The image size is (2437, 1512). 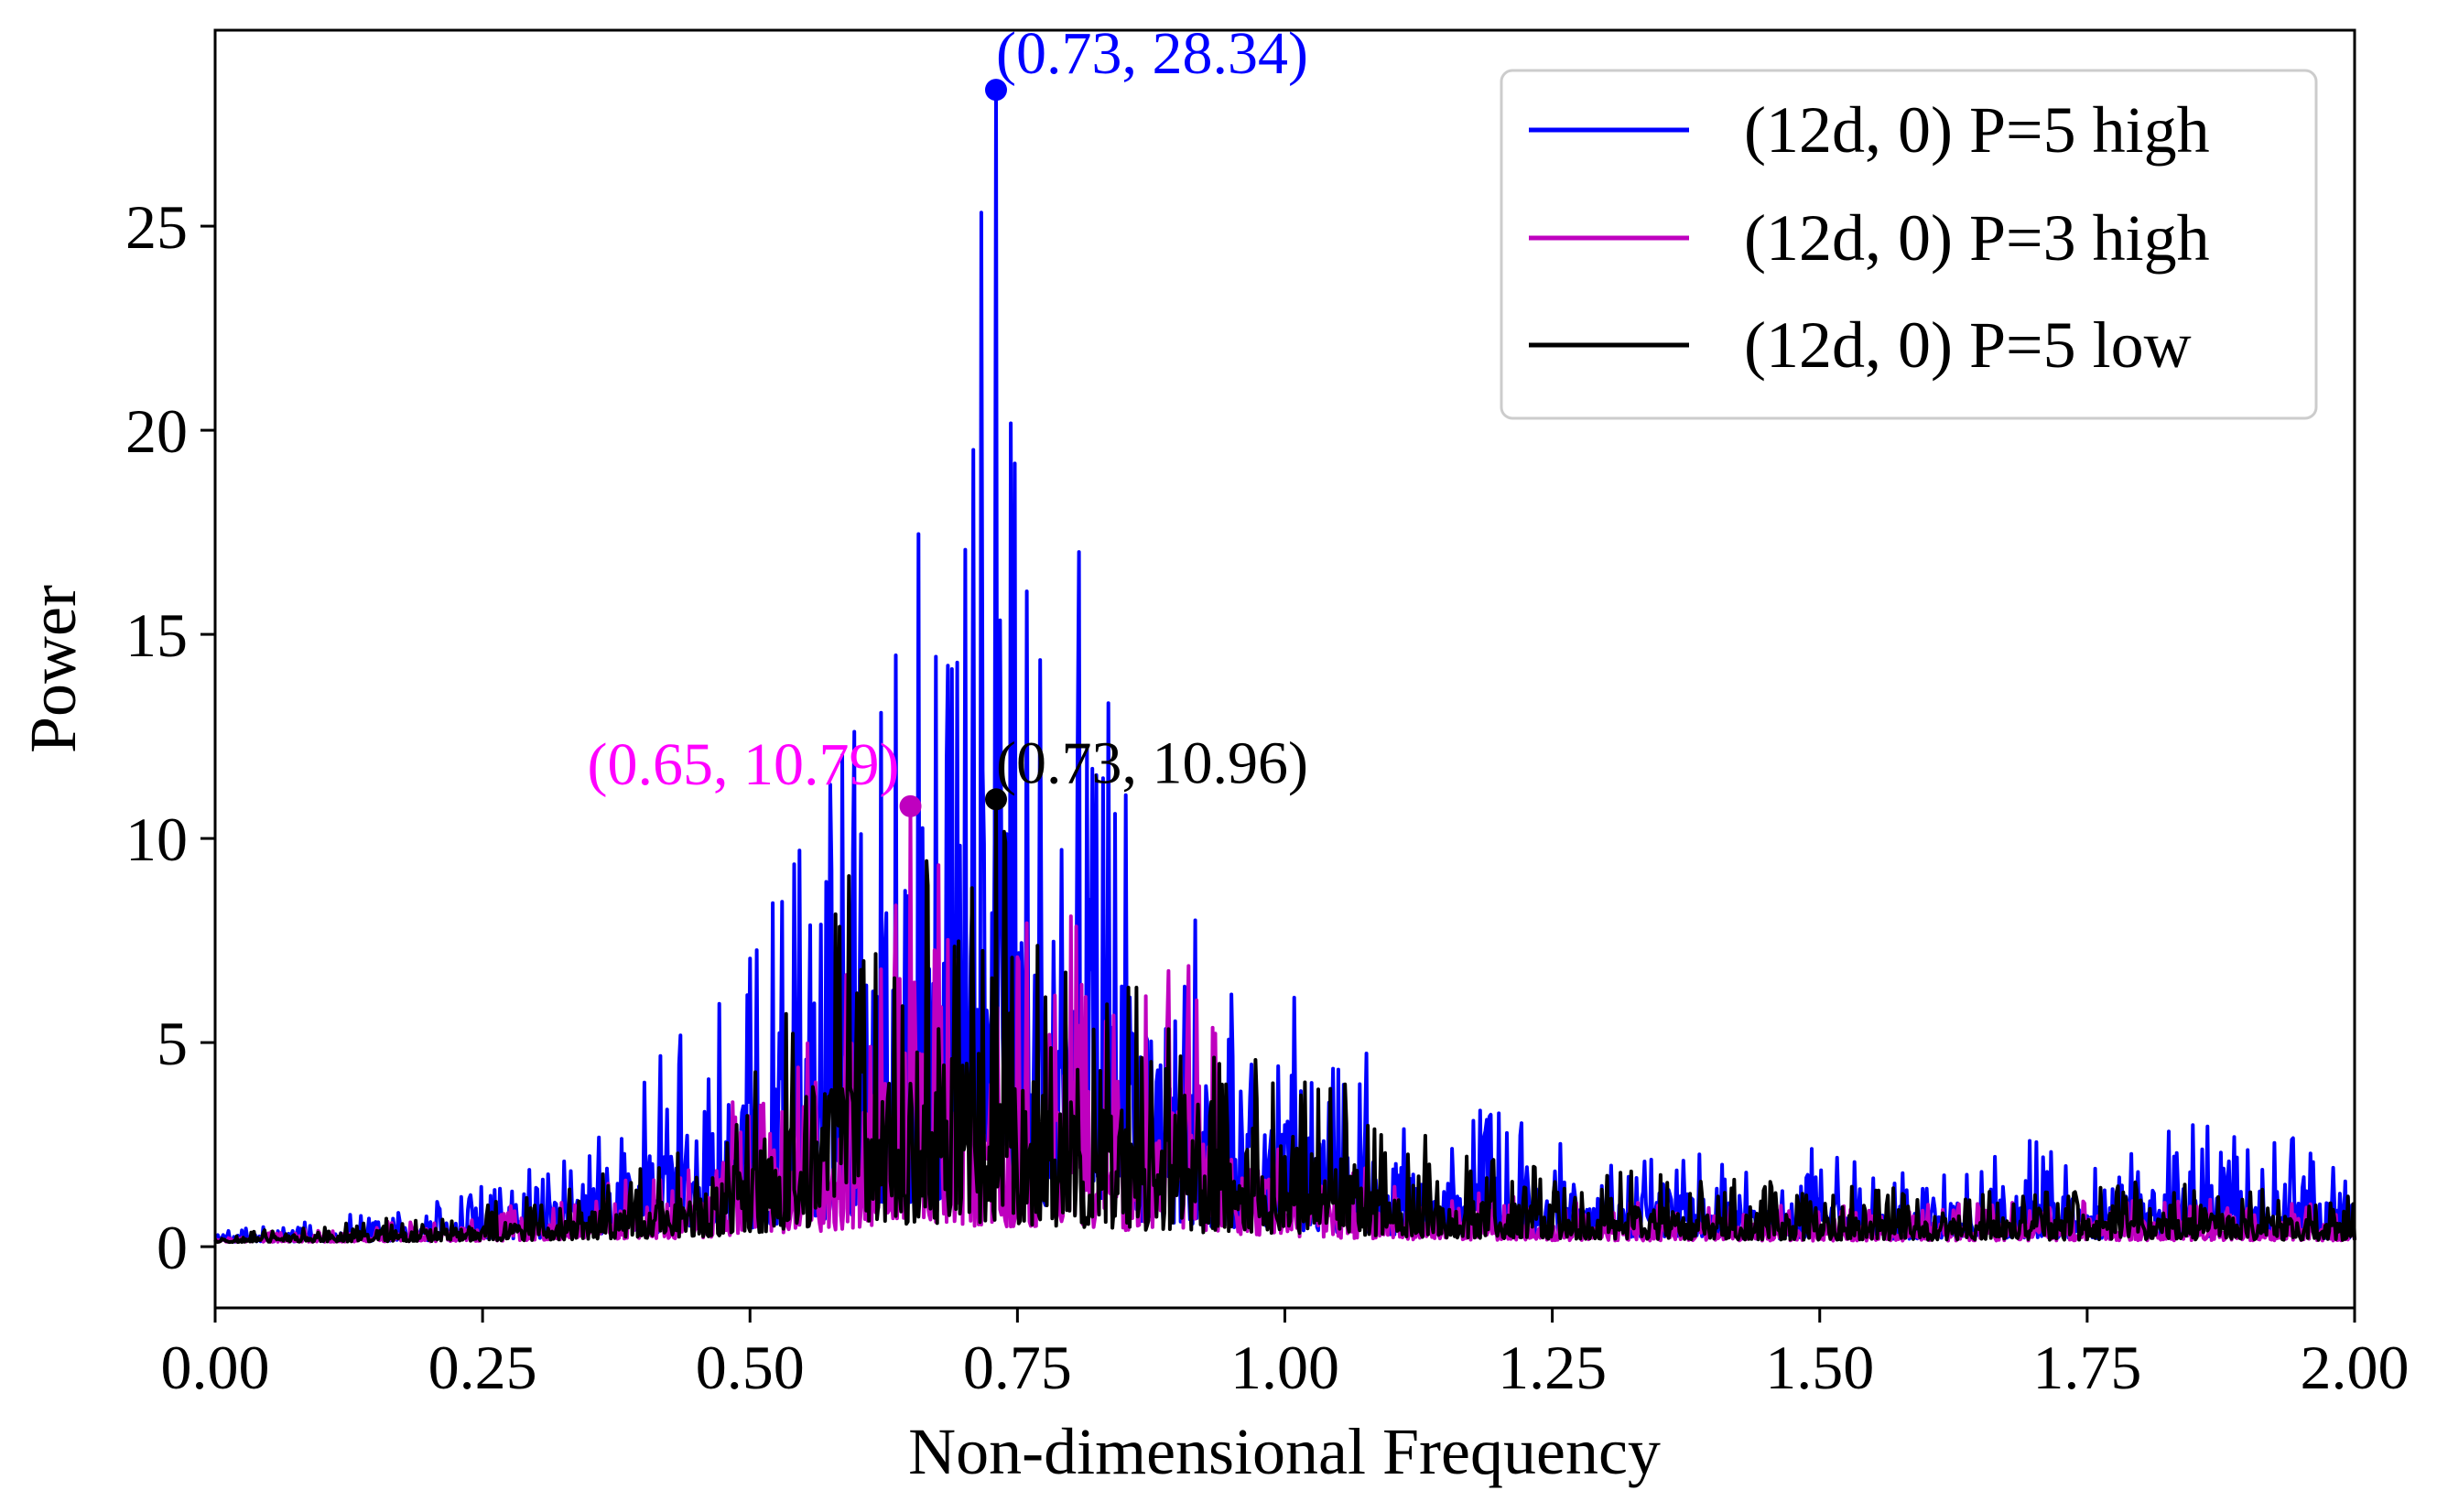 I want to click on x-tick-label: 0.75, so click(x=1017, y=1367).